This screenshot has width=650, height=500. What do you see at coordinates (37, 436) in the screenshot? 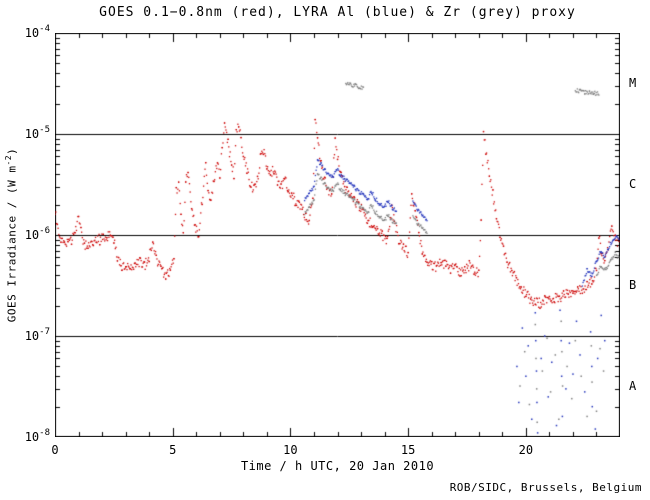
I see `y-tick-label: 10⁻⁸` at bounding box center [37, 436].